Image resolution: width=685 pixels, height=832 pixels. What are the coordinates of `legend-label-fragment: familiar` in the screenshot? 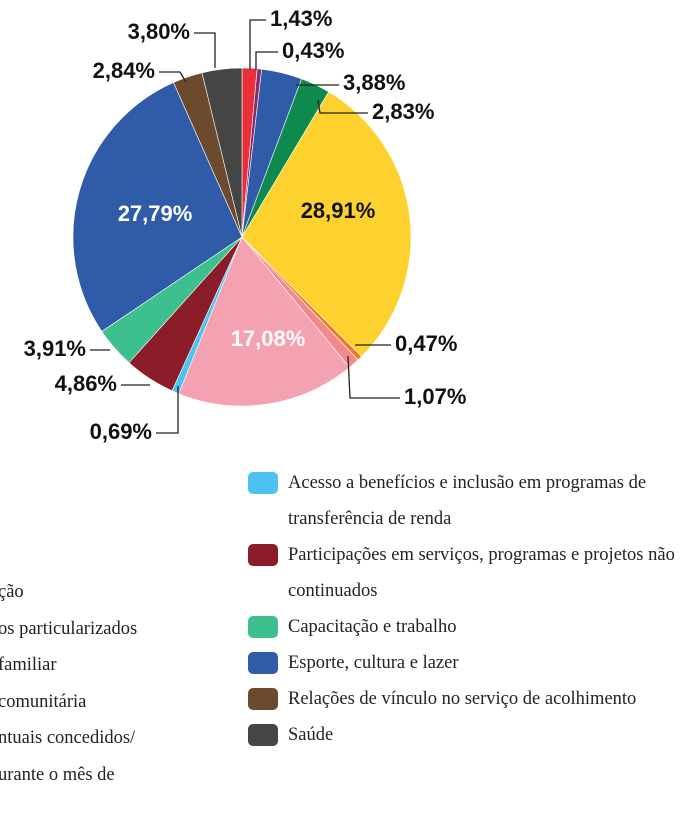 It's located at (28, 665).